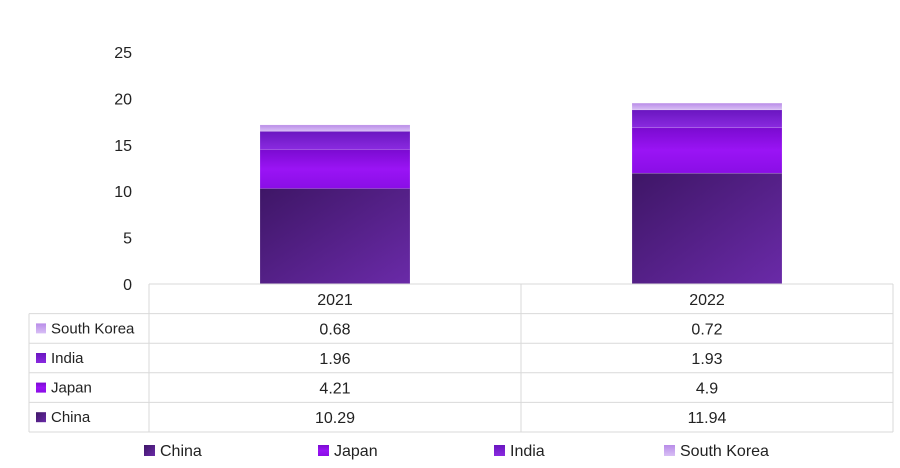 The image size is (900, 468). What do you see at coordinates (707, 228) in the screenshot?
I see `bar-china-2022` at bounding box center [707, 228].